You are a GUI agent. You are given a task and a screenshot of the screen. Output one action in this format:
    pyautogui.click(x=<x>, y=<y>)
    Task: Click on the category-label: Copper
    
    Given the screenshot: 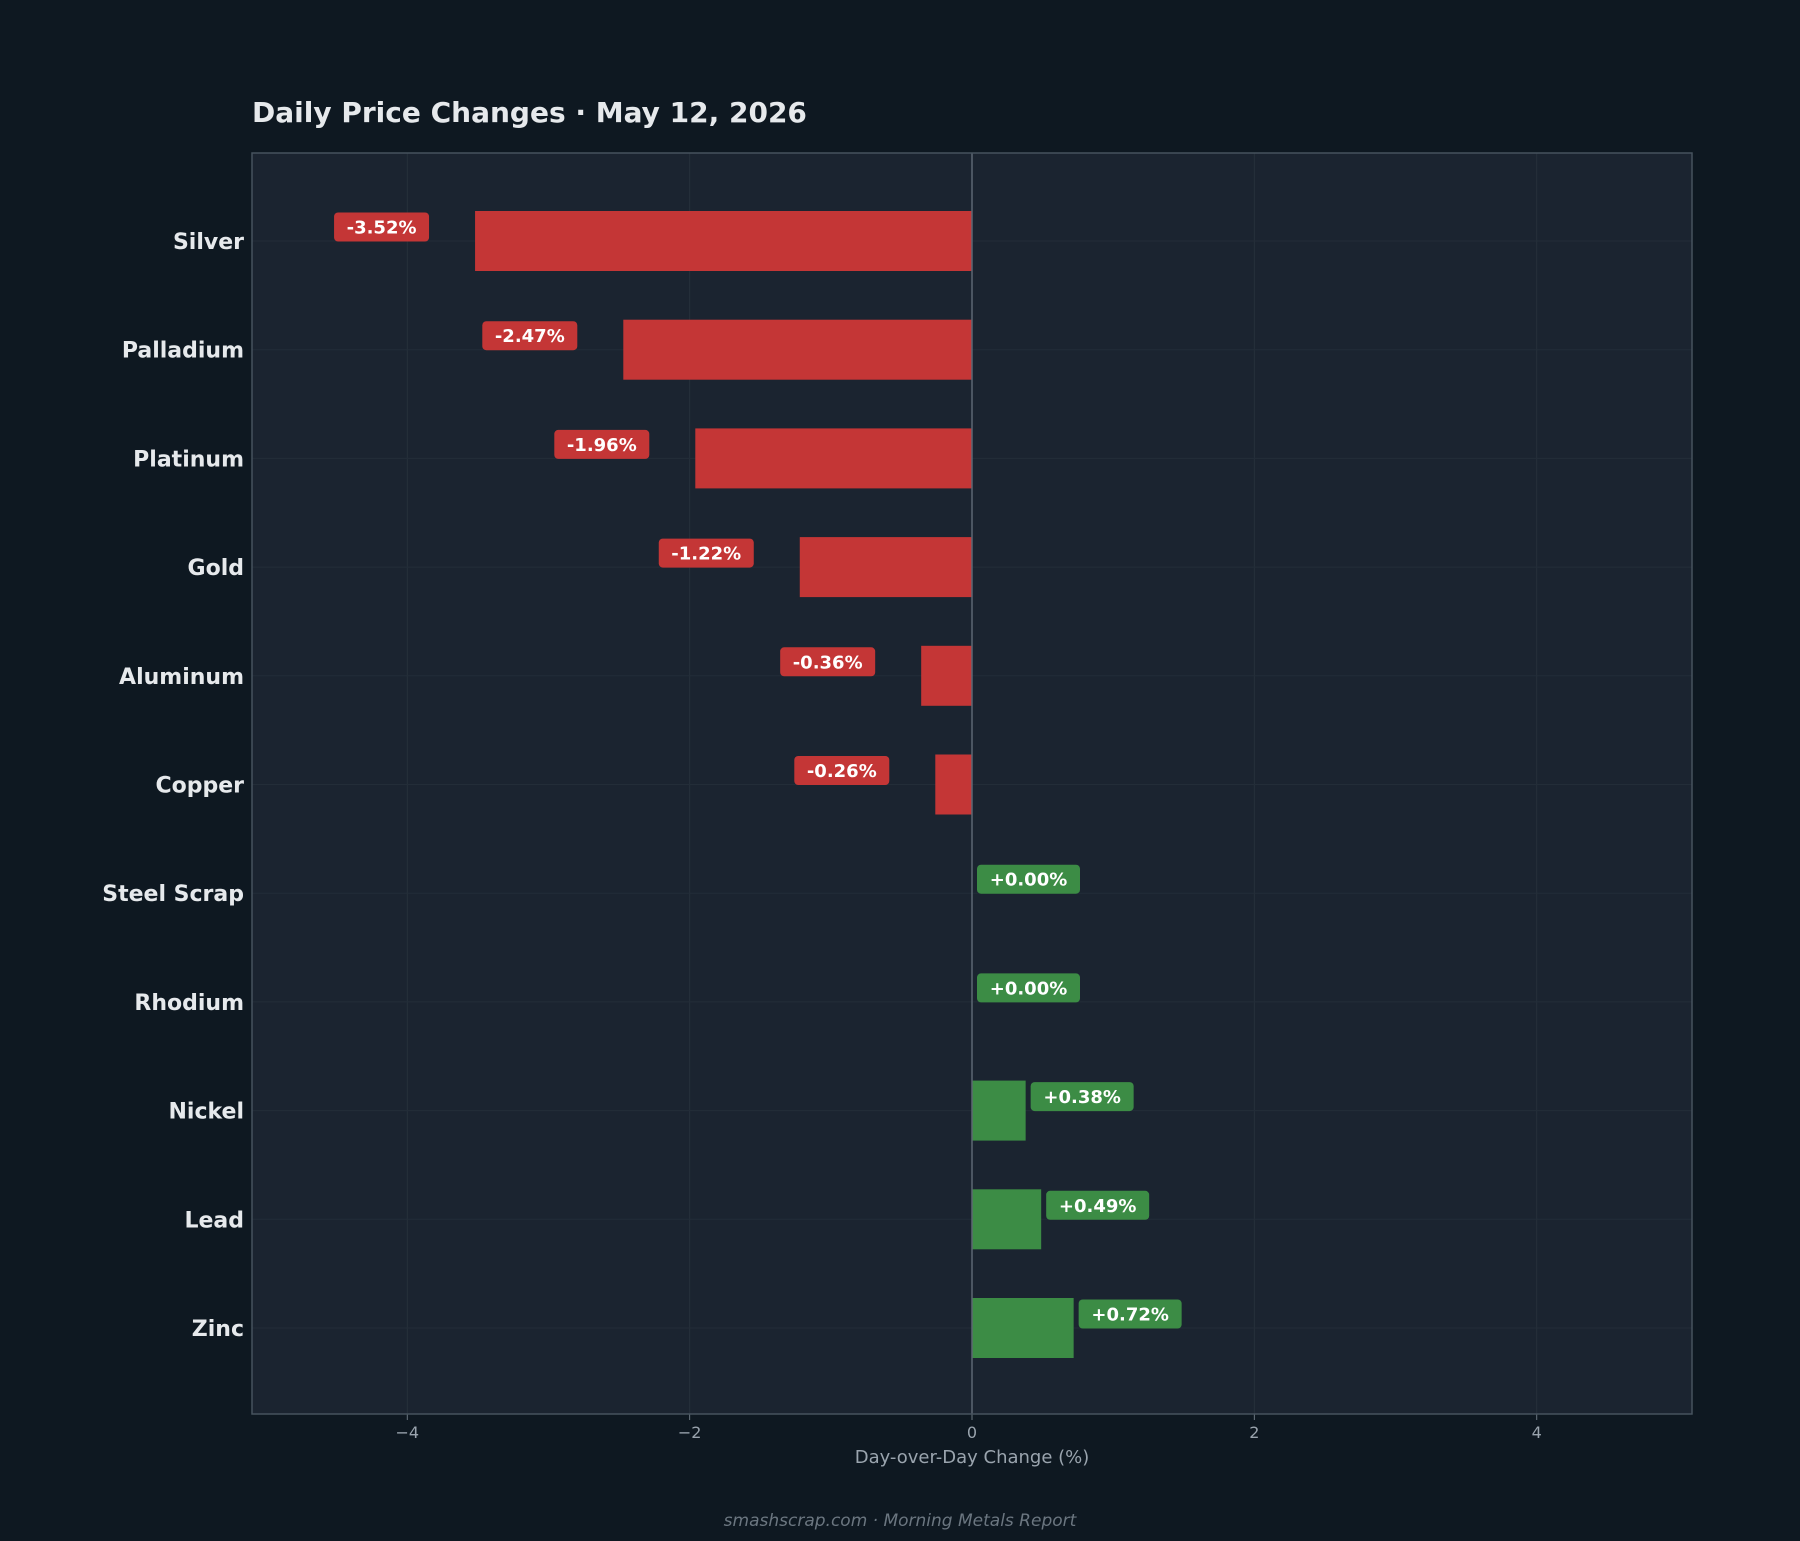 What is the action you would take?
    pyautogui.click(x=199, y=786)
    